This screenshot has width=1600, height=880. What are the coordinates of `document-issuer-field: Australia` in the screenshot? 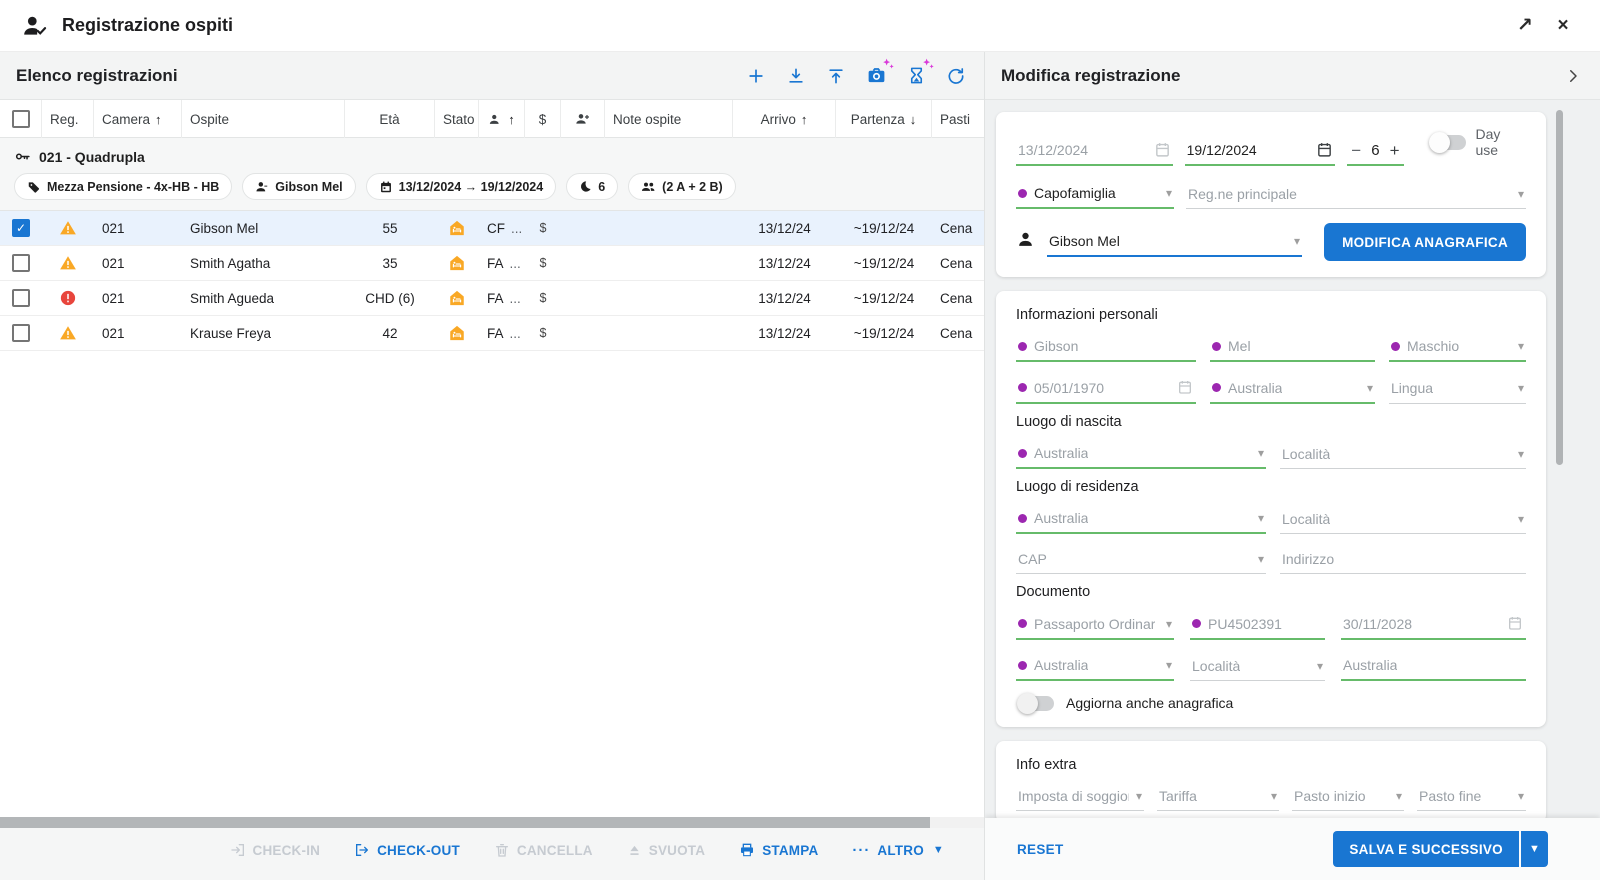 It's located at (1433, 666).